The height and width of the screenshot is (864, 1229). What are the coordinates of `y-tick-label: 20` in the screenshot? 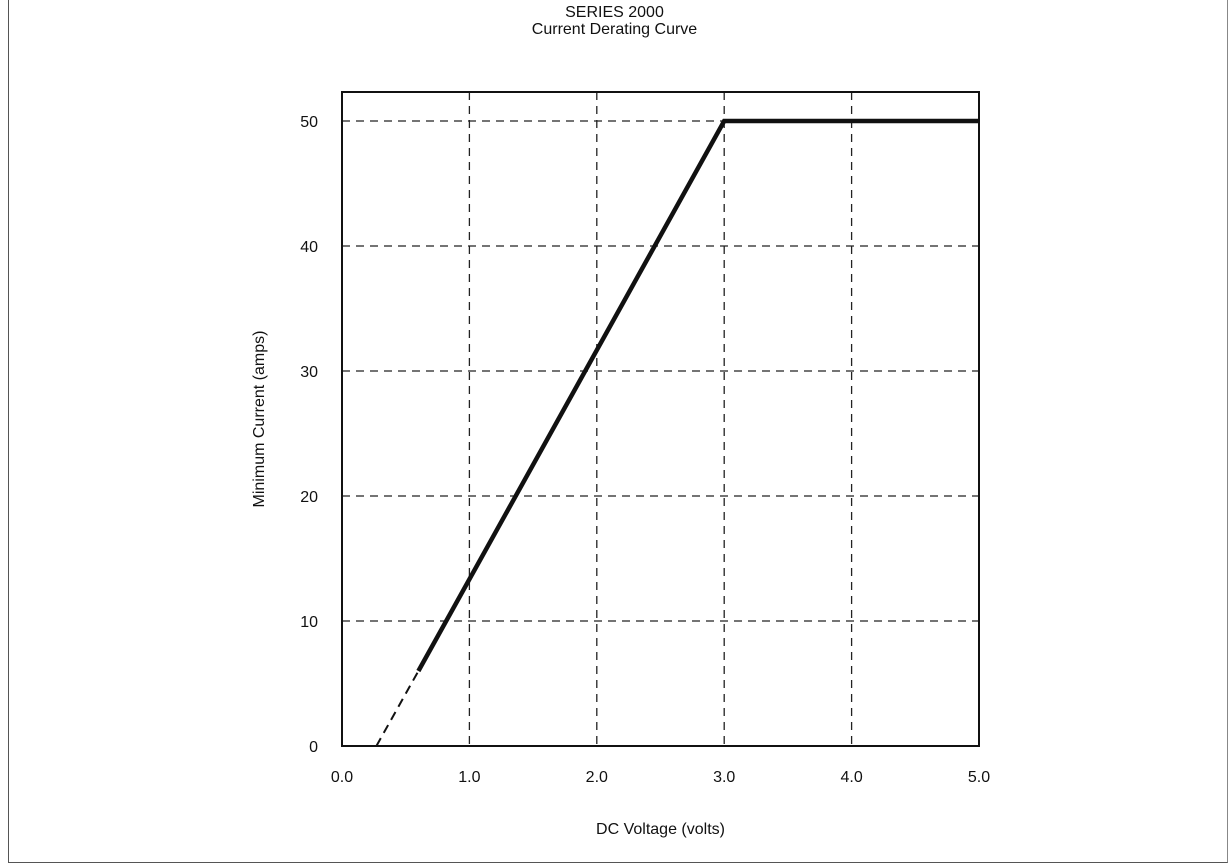 It's located at (309, 497).